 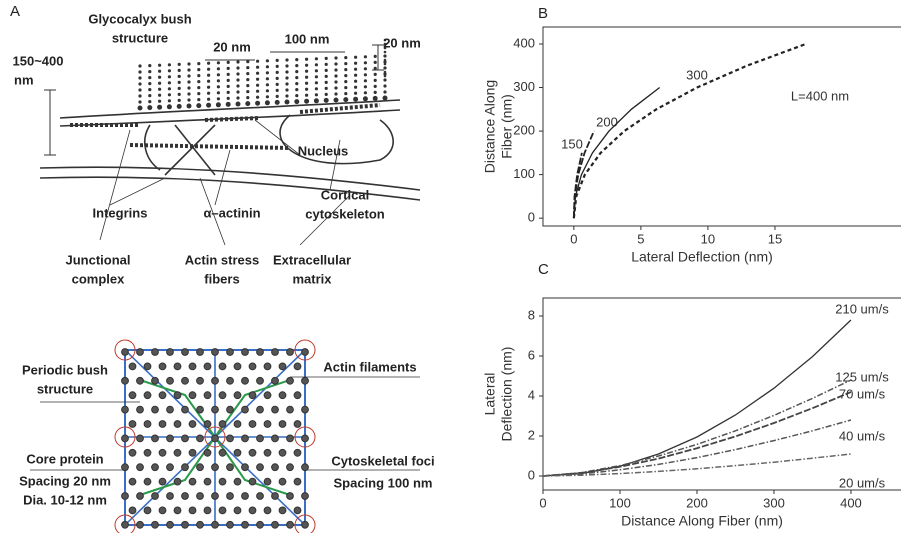 I want to click on series-label: 150, so click(x=572, y=143).